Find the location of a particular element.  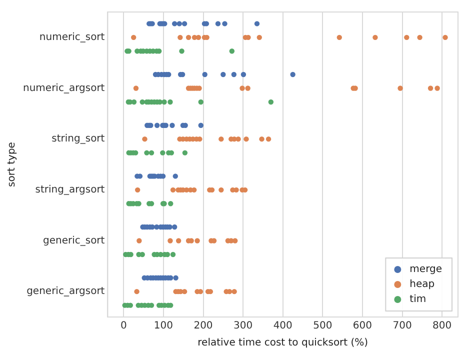

legend-label: merge is located at coordinates (426, 270).